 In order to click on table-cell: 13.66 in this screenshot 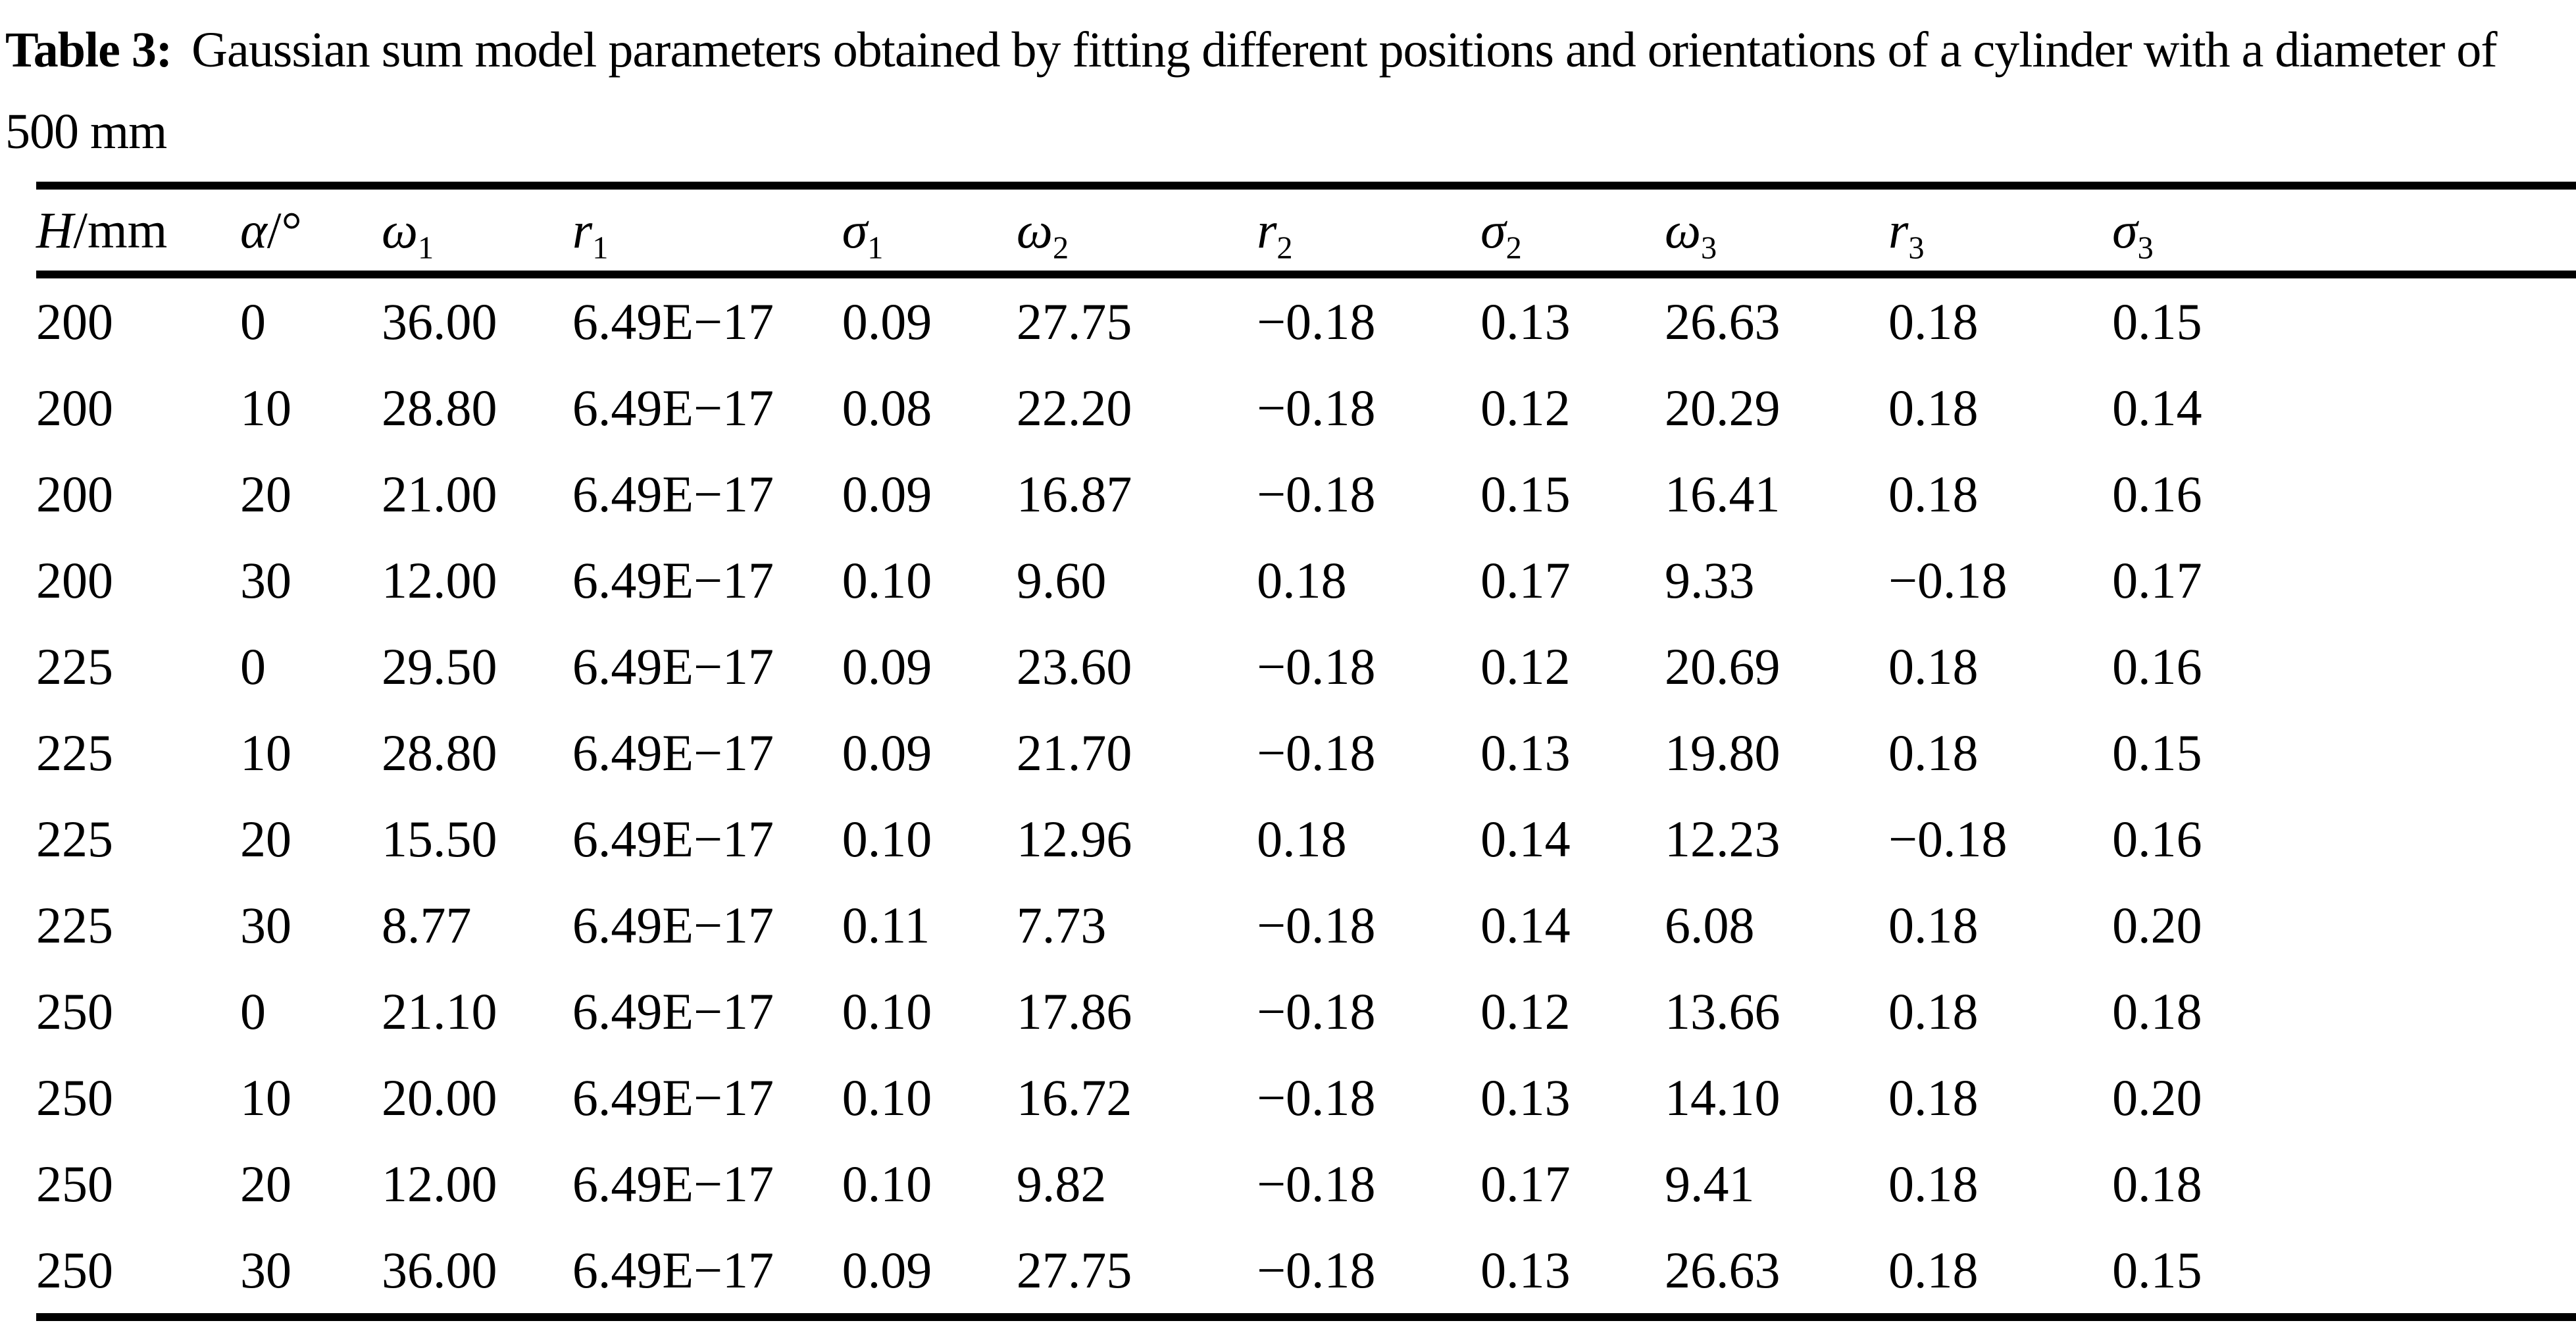, I will do `click(1722, 1011)`.